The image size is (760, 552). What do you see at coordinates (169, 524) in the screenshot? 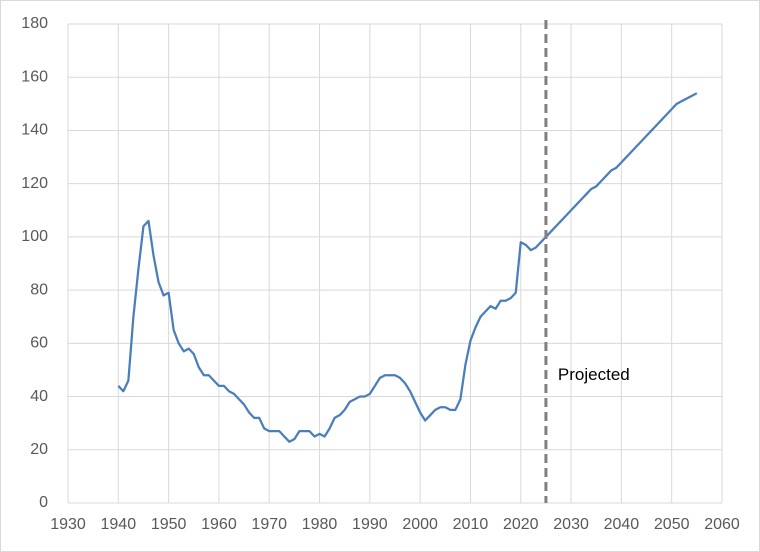
I see `x-tick-label: 1950` at bounding box center [169, 524].